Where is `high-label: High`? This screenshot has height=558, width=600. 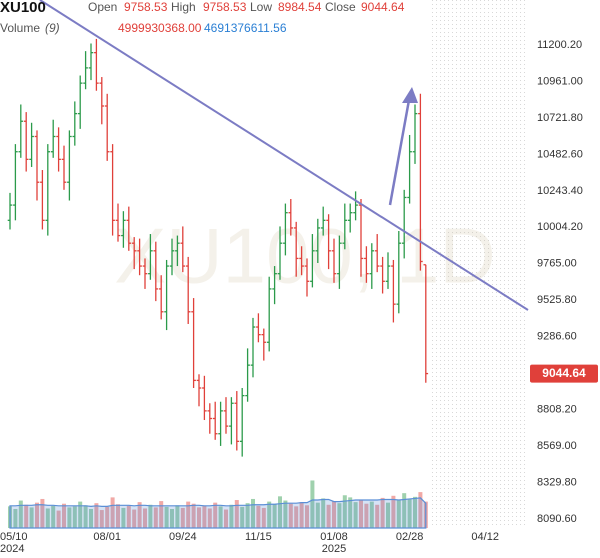 high-label: High is located at coordinates (183, 7).